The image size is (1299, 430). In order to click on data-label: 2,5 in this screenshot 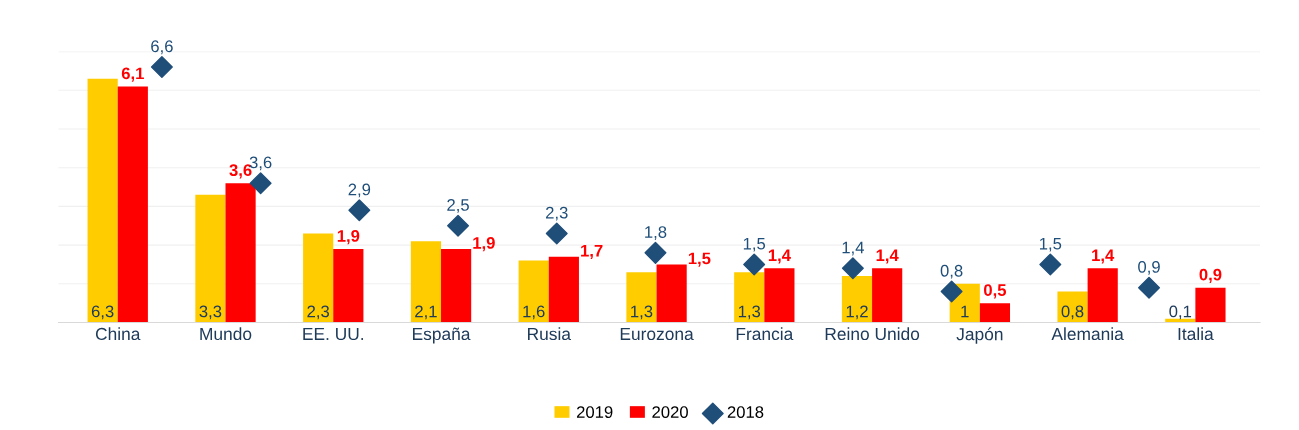, I will do `click(458, 206)`.